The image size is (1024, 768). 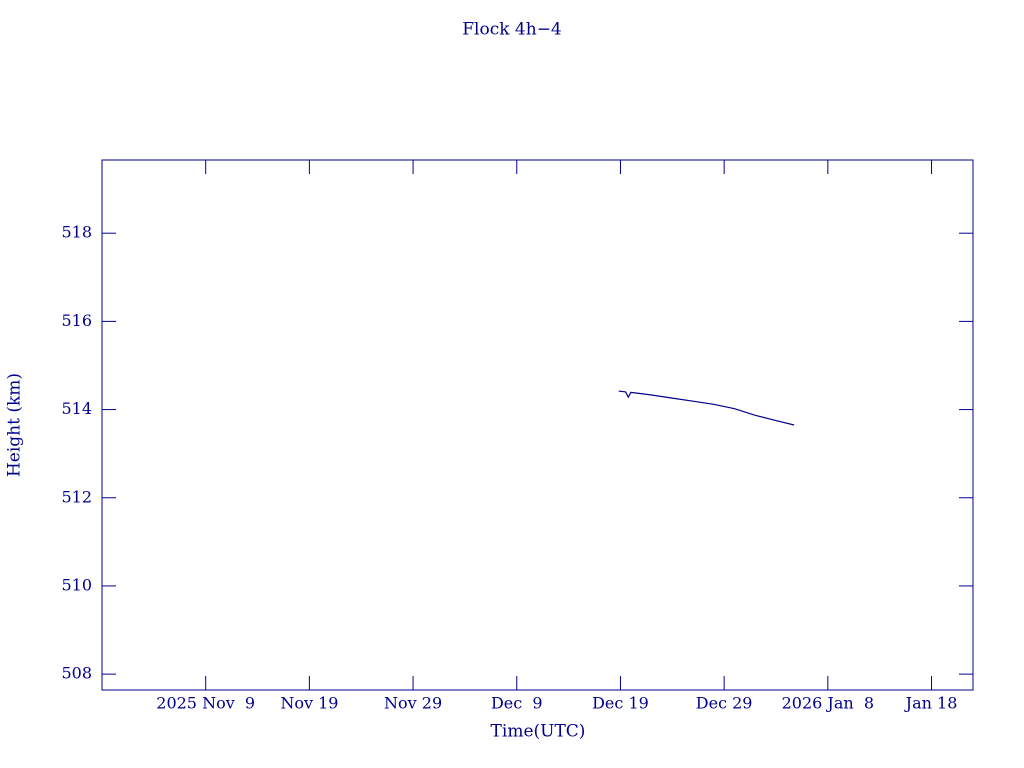 I want to click on x-axis-label: Time(UTC), so click(x=538, y=732).